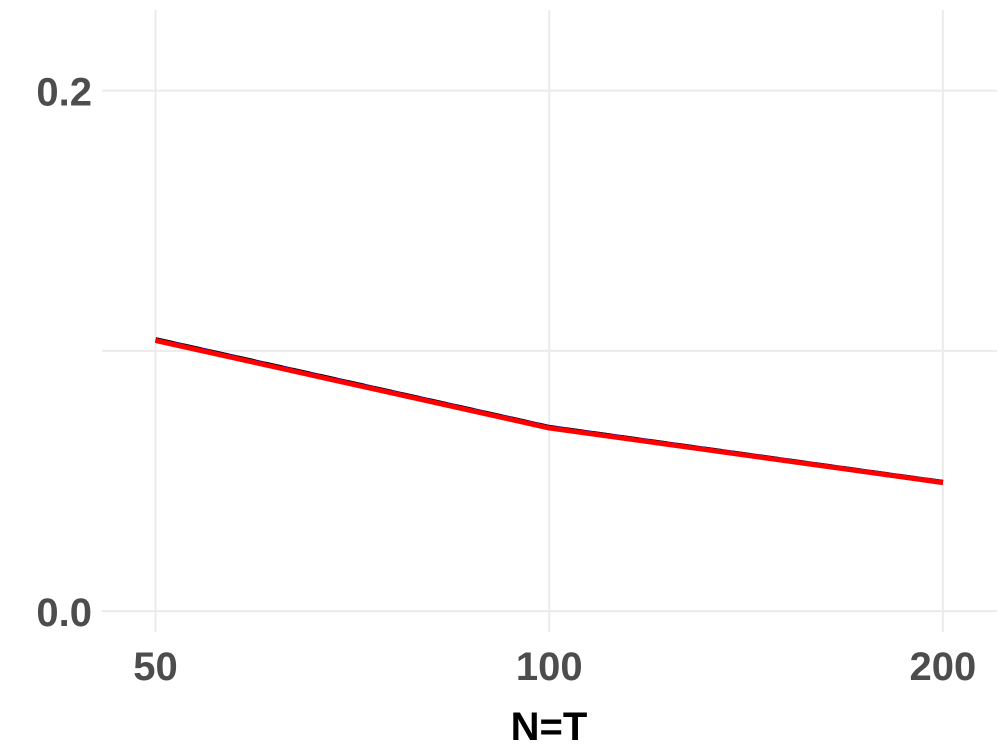  Describe the element at coordinates (155, 667) in the screenshot. I see `x-tick-label: 50` at that location.